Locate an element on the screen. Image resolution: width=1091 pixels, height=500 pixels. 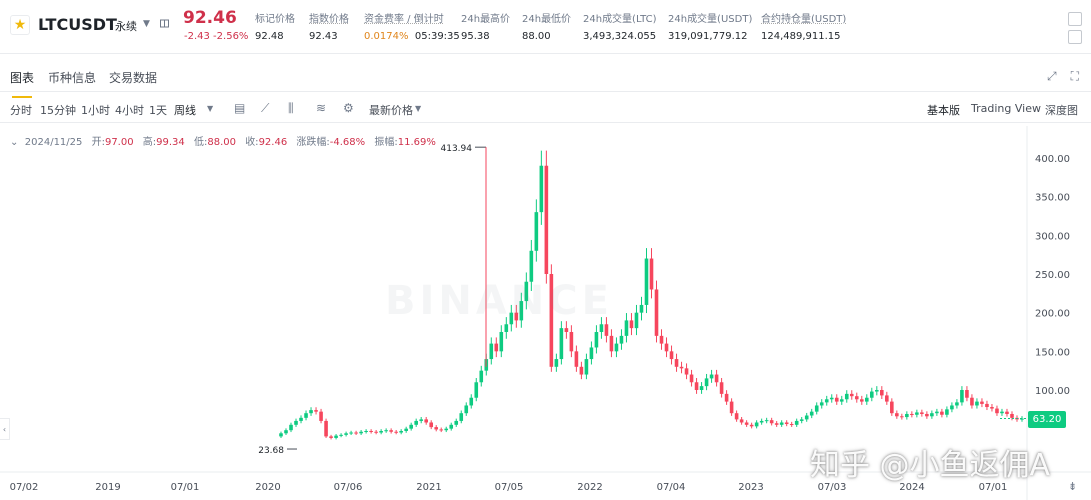
interval-1h: 1小时 is located at coordinates (95, 110).